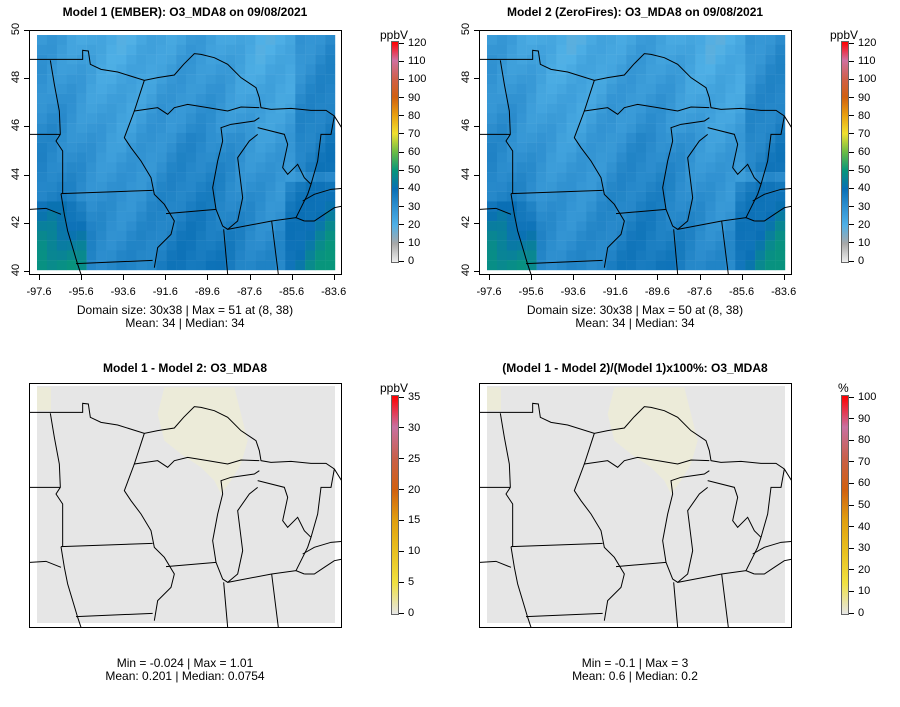  Describe the element at coordinates (16, 270) in the screenshot. I see `y-tick-label: 40` at that location.